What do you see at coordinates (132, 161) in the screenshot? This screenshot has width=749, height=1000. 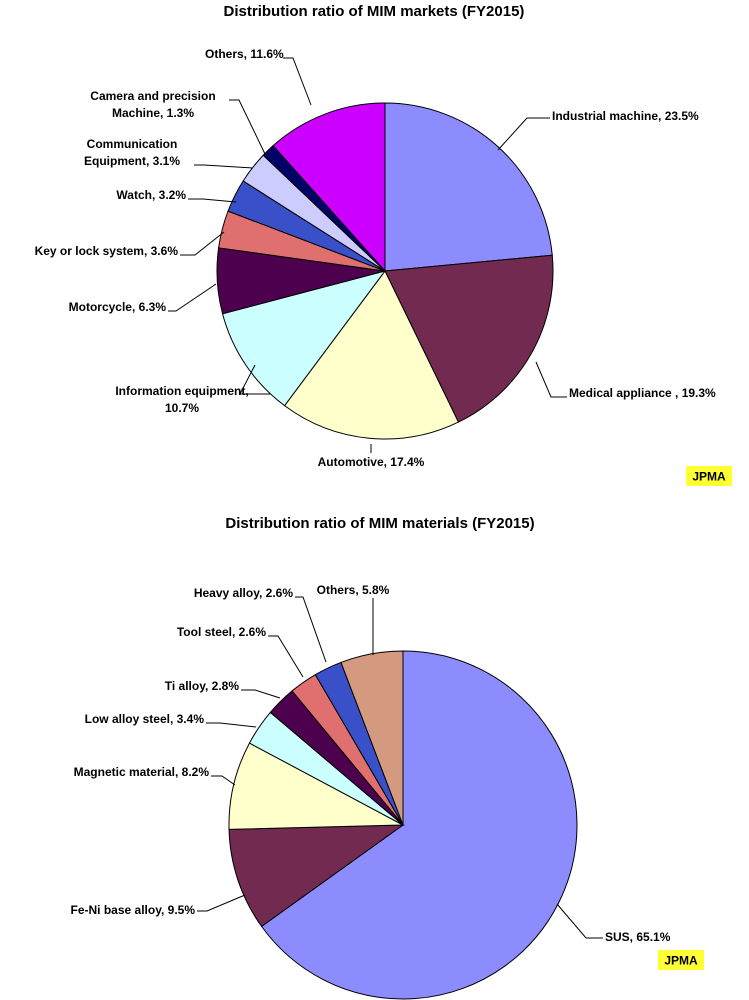 I see `slice-label: Equipment, 3.1%` at bounding box center [132, 161].